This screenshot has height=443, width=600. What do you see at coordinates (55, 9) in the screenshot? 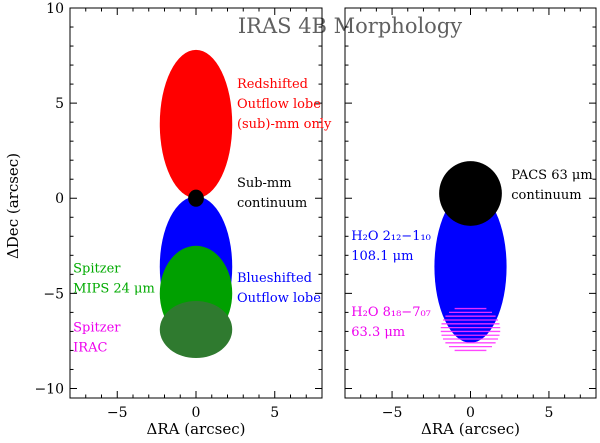
I see `y-tick-label: 10` at bounding box center [55, 9].